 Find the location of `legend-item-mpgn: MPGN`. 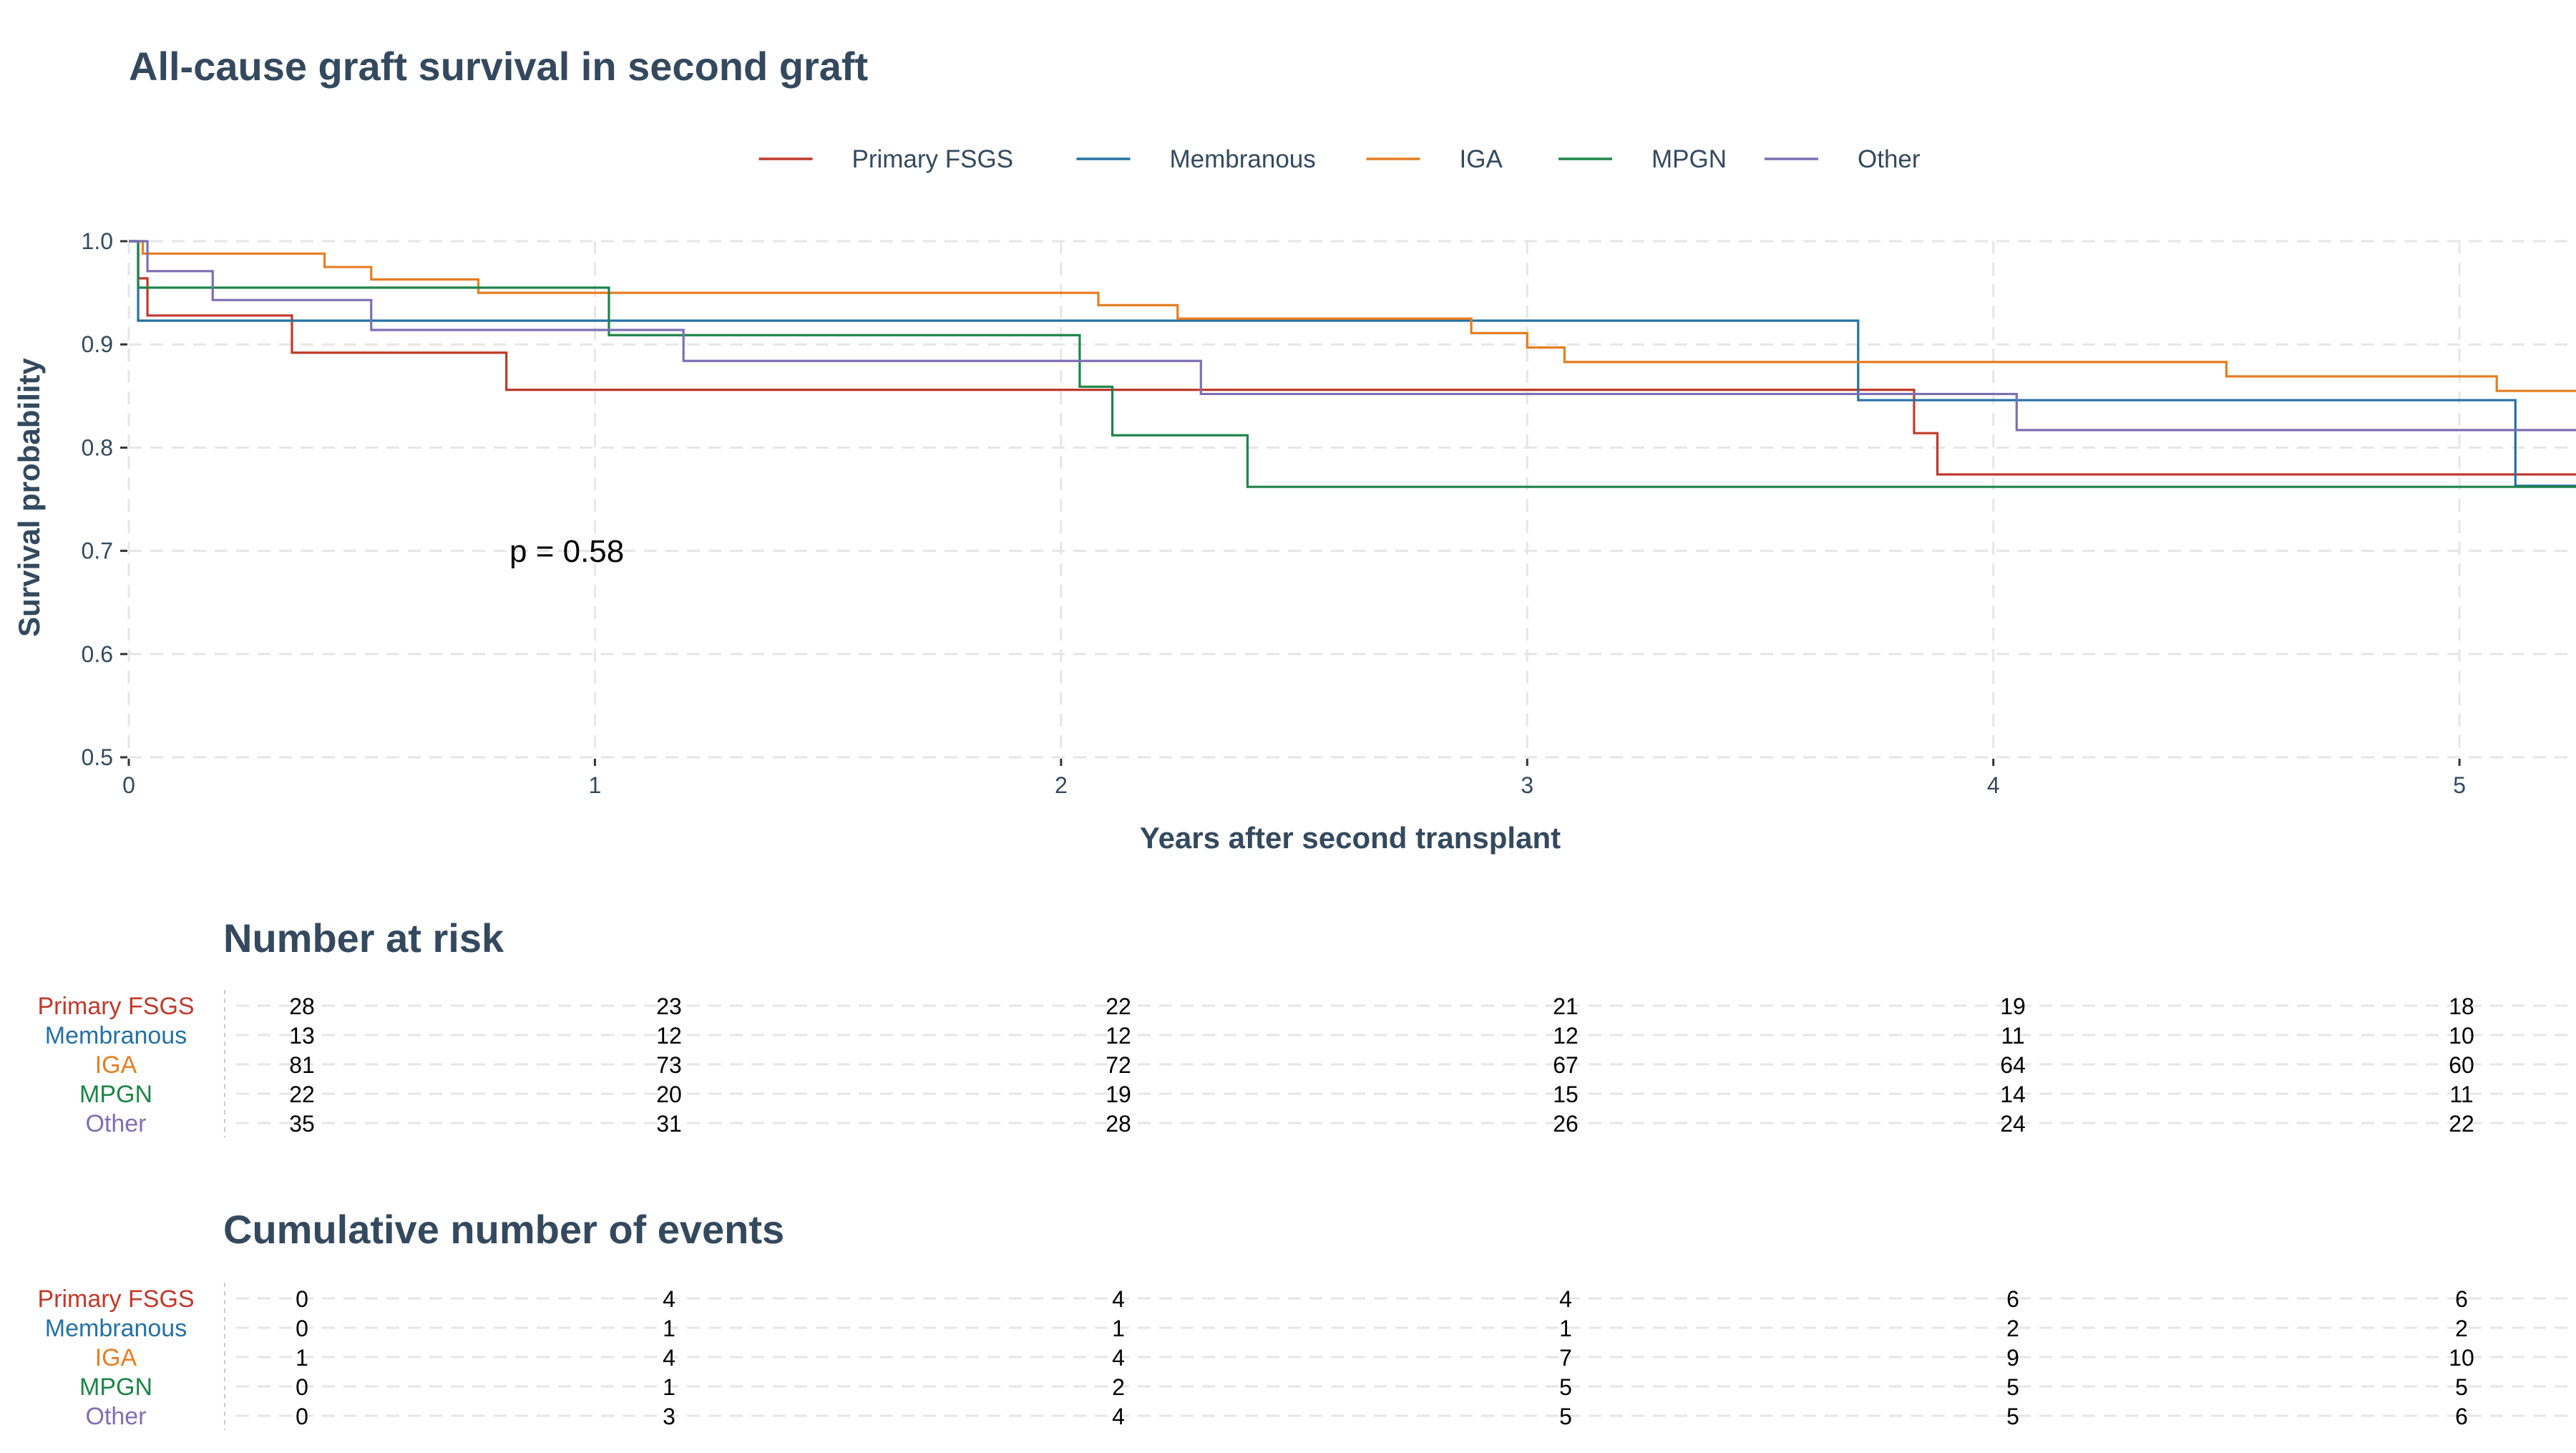

legend-item-mpgn: MPGN is located at coordinates (1642, 159).